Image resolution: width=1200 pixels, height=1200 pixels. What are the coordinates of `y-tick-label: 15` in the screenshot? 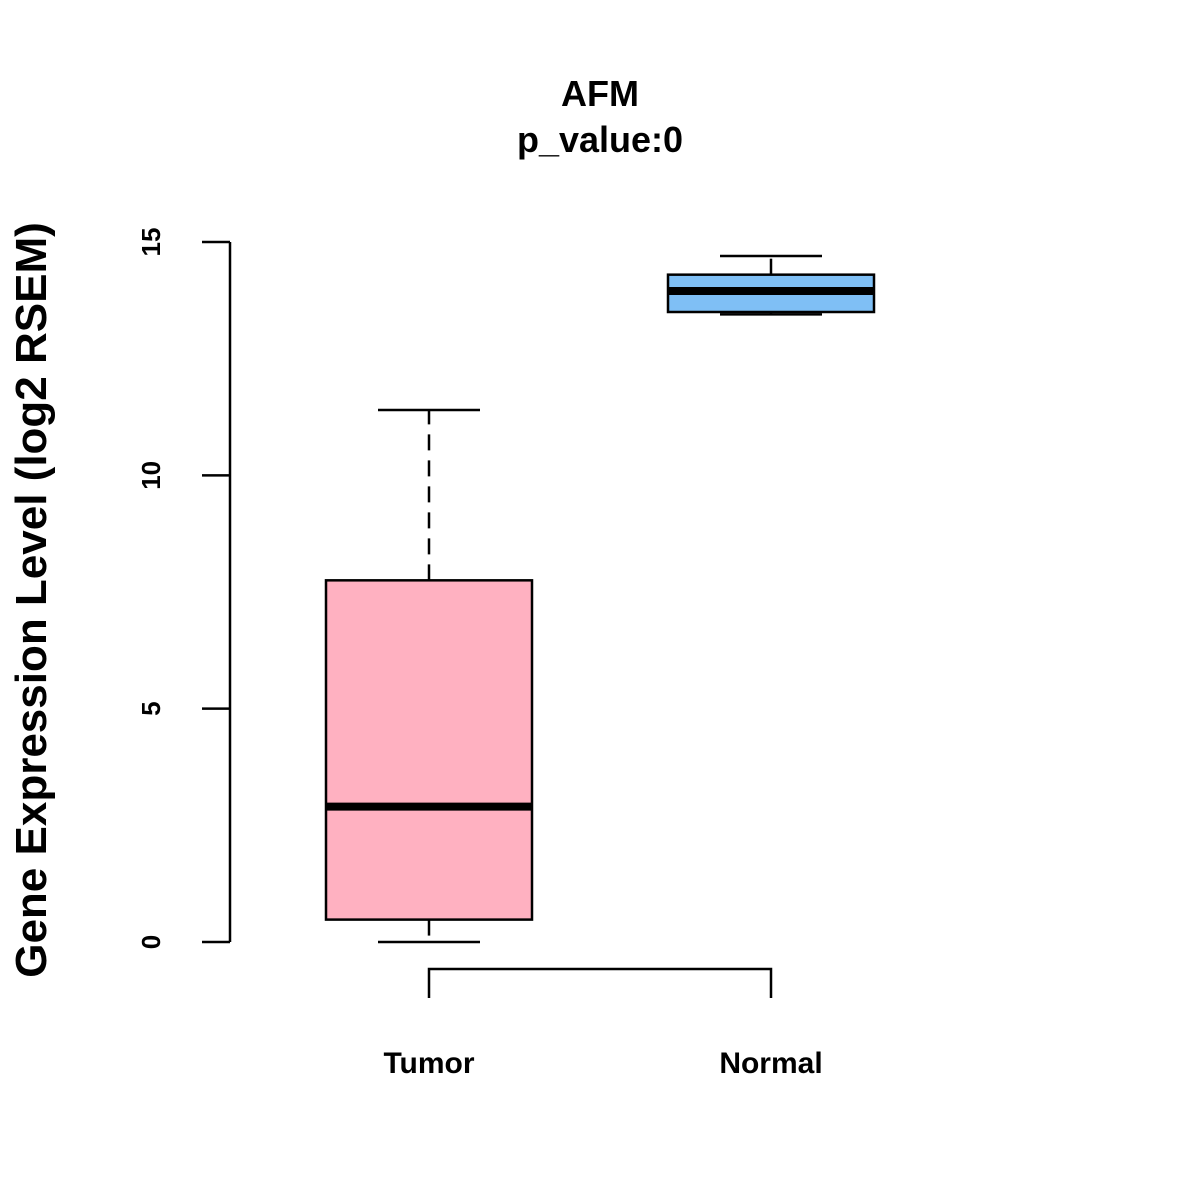 It's located at (151, 242).